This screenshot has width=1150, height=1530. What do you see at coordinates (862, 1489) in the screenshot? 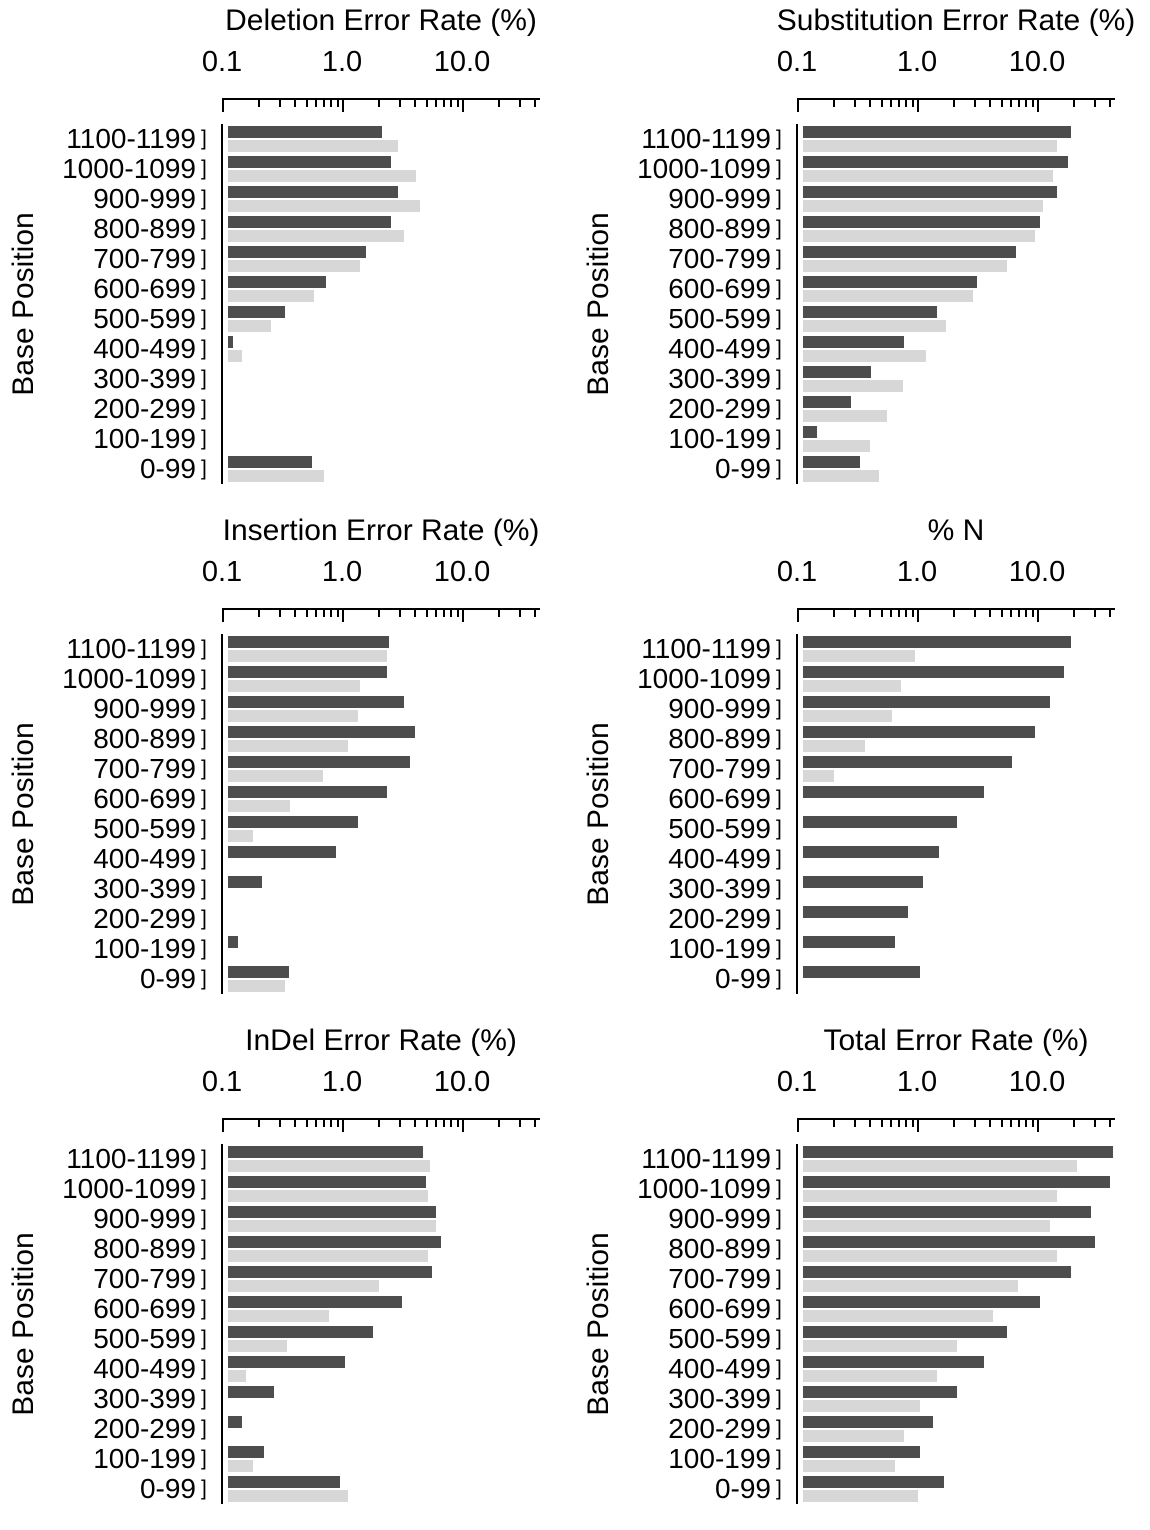
I see `category-row: 0-99]` at bounding box center [862, 1489].